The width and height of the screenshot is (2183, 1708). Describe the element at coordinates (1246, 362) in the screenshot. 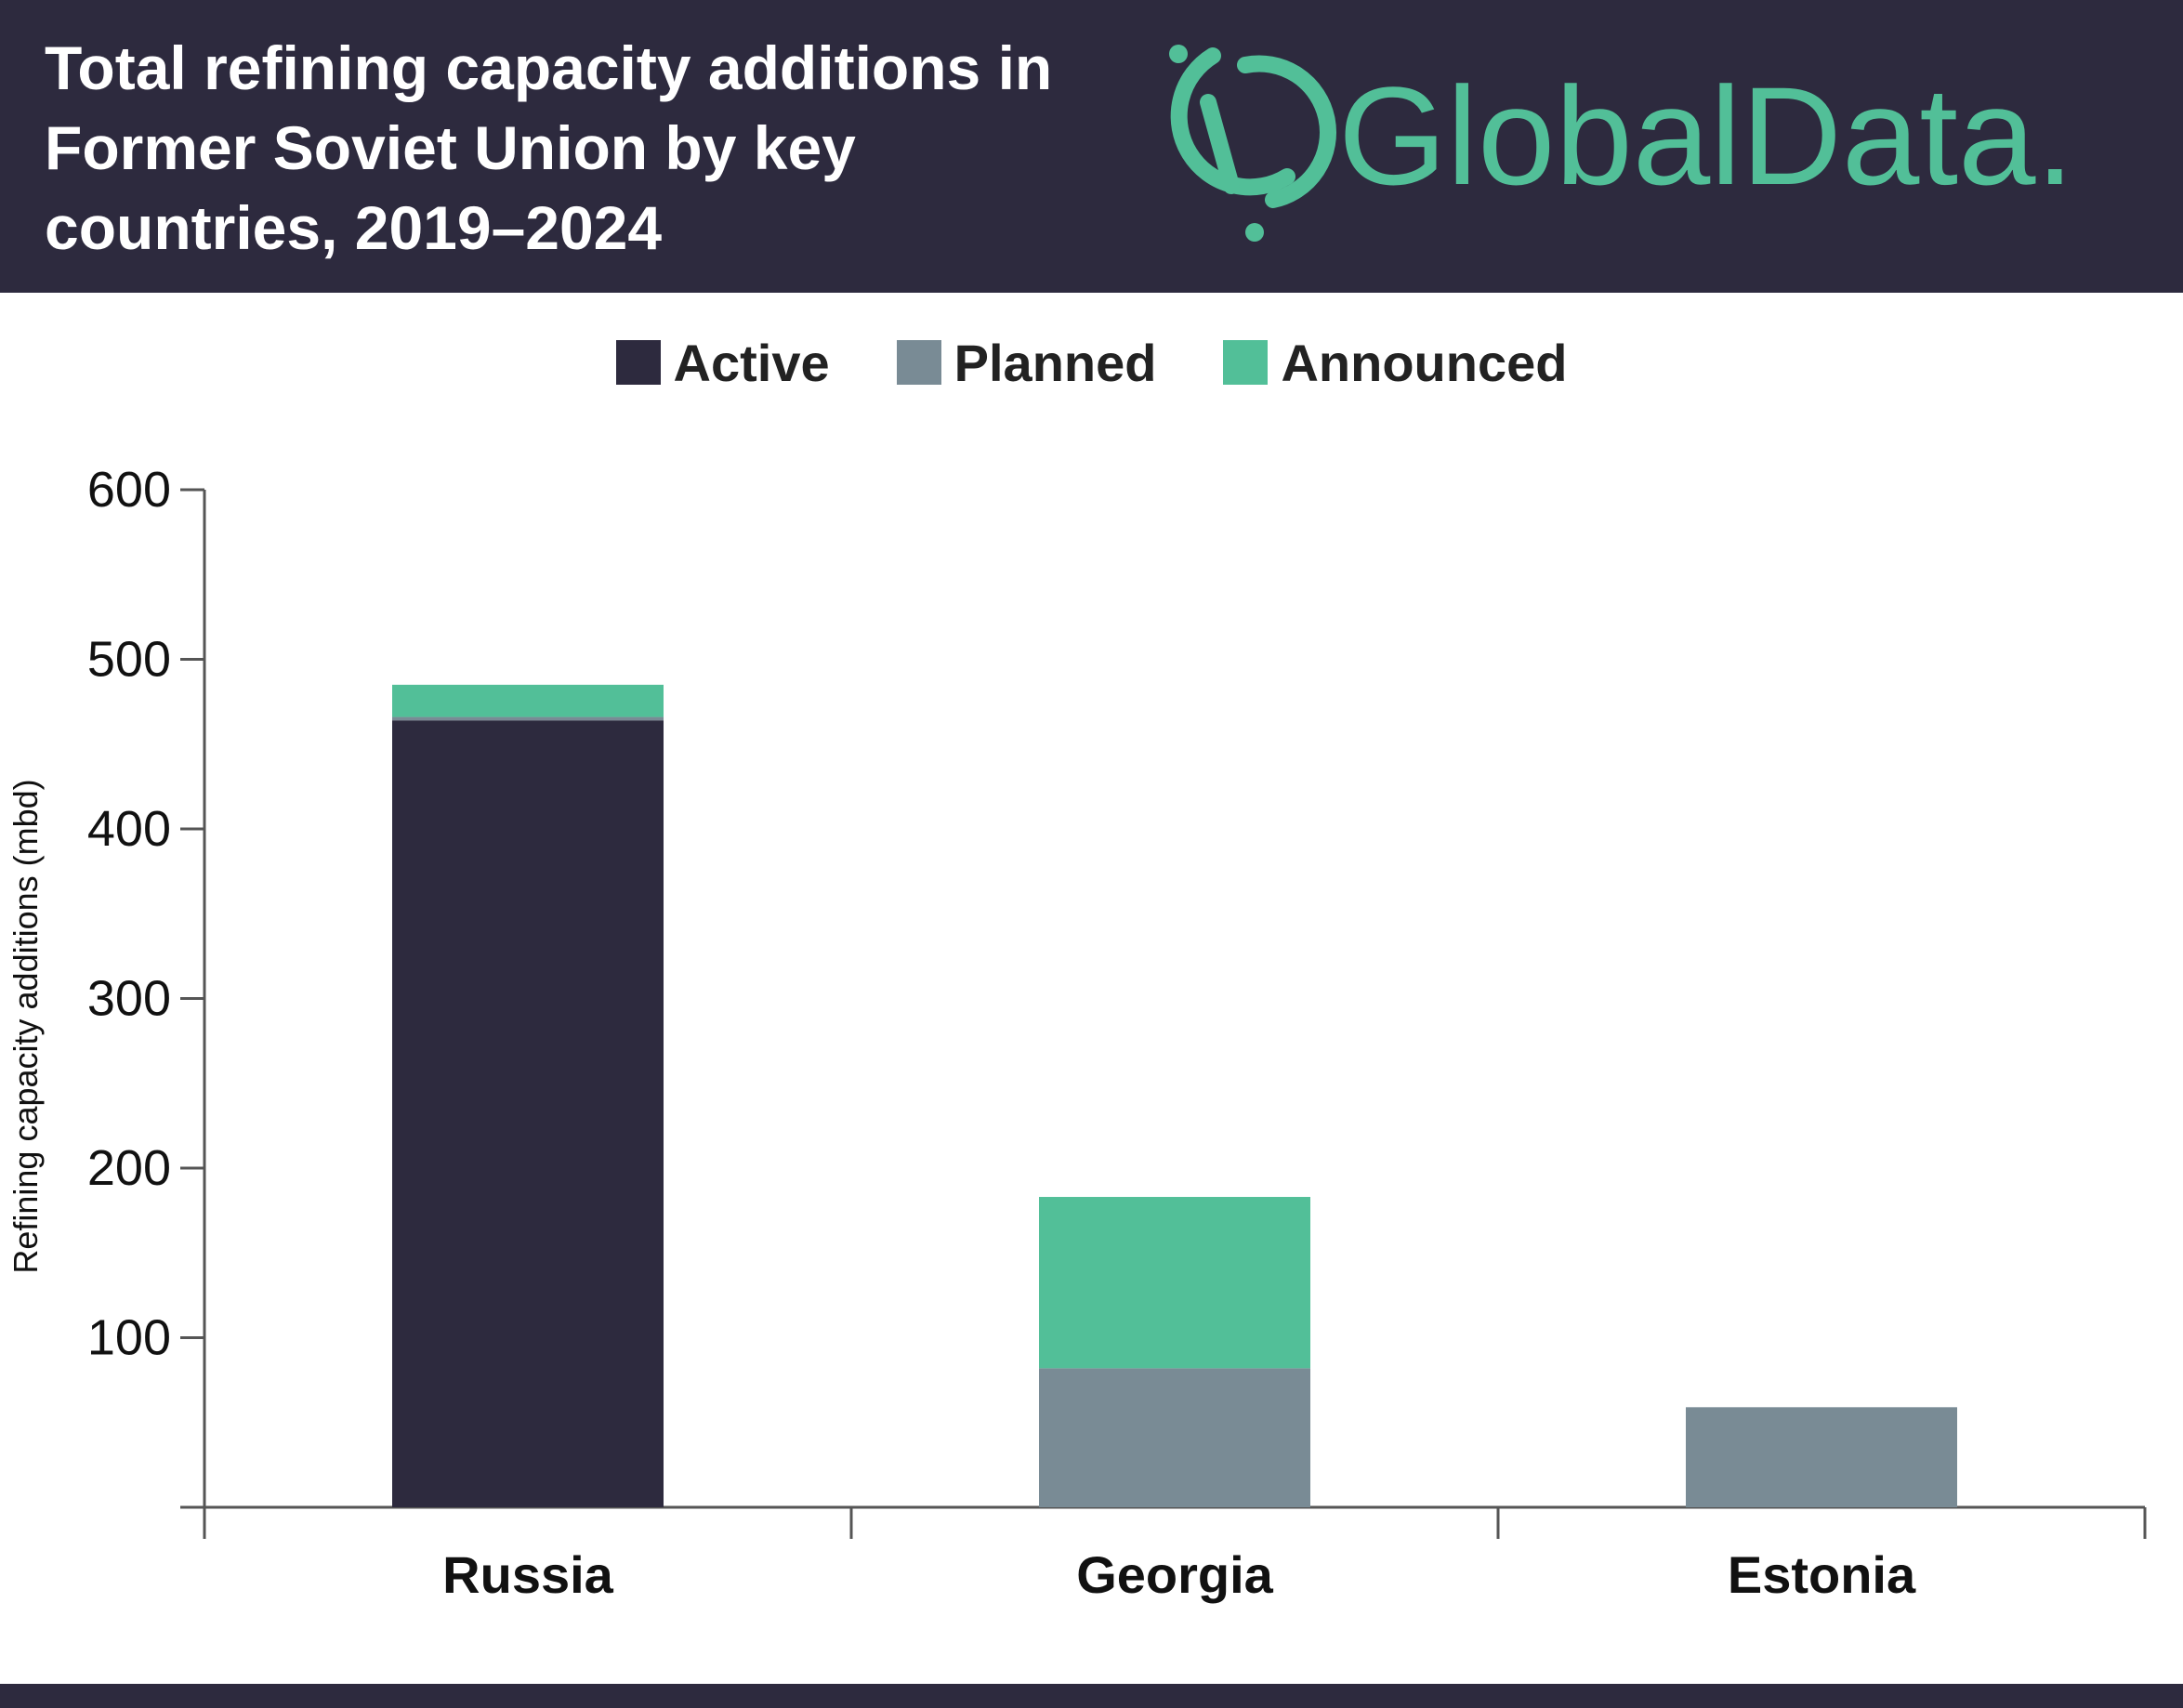

I see `legend-swatch-announced` at that location.